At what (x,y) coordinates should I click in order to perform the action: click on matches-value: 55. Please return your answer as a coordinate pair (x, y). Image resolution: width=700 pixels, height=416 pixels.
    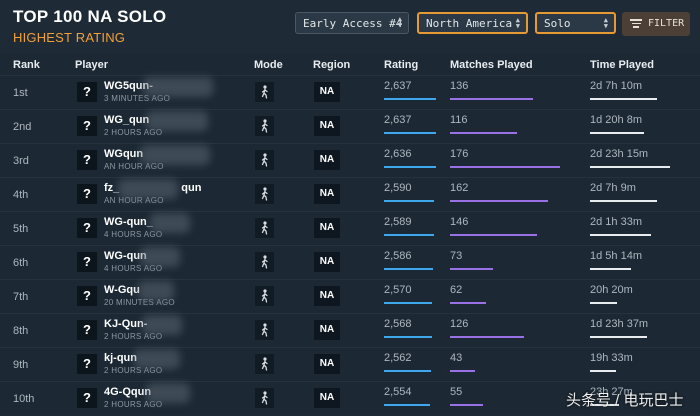
    Looking at the image, I should click on (456, 392).